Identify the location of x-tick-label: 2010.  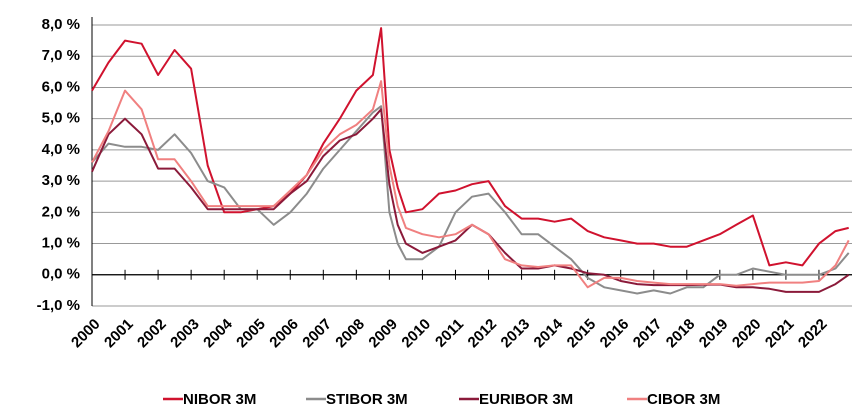
(416, 334).